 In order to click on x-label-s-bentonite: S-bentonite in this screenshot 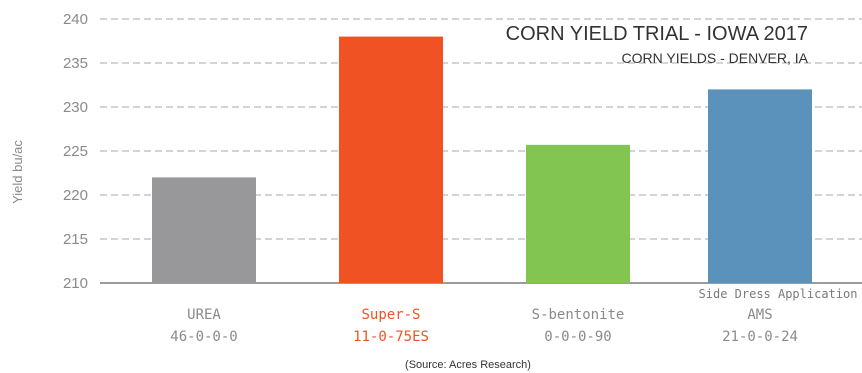, I will do `click(578, 315)`.